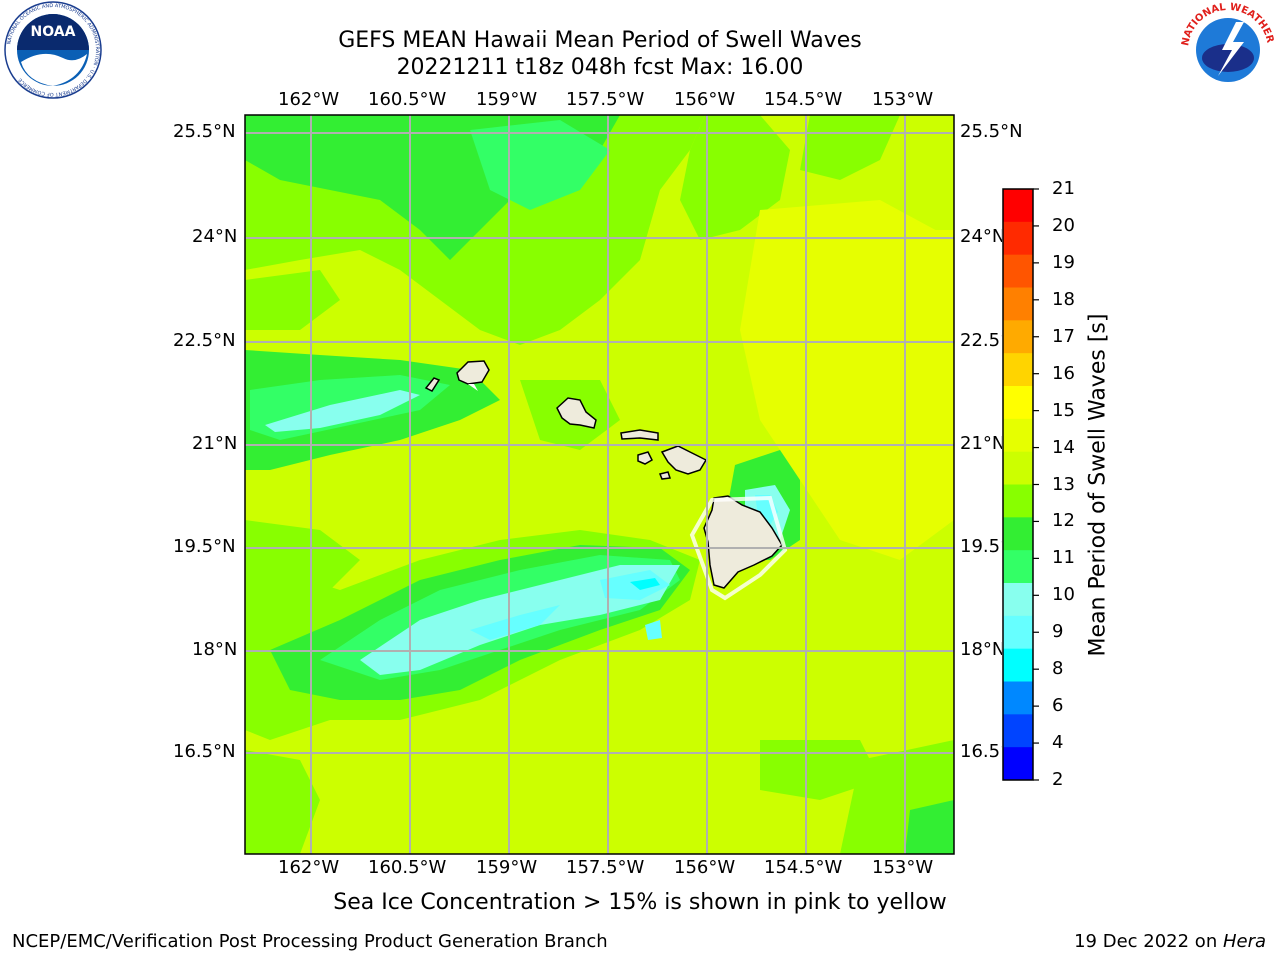 The width and height of the screenshot is (1280, 960). What do you see at coordinates (981, 236) in the screenshot?
I see `lat-label-right: 24°N` at bounding box center [981, 236].